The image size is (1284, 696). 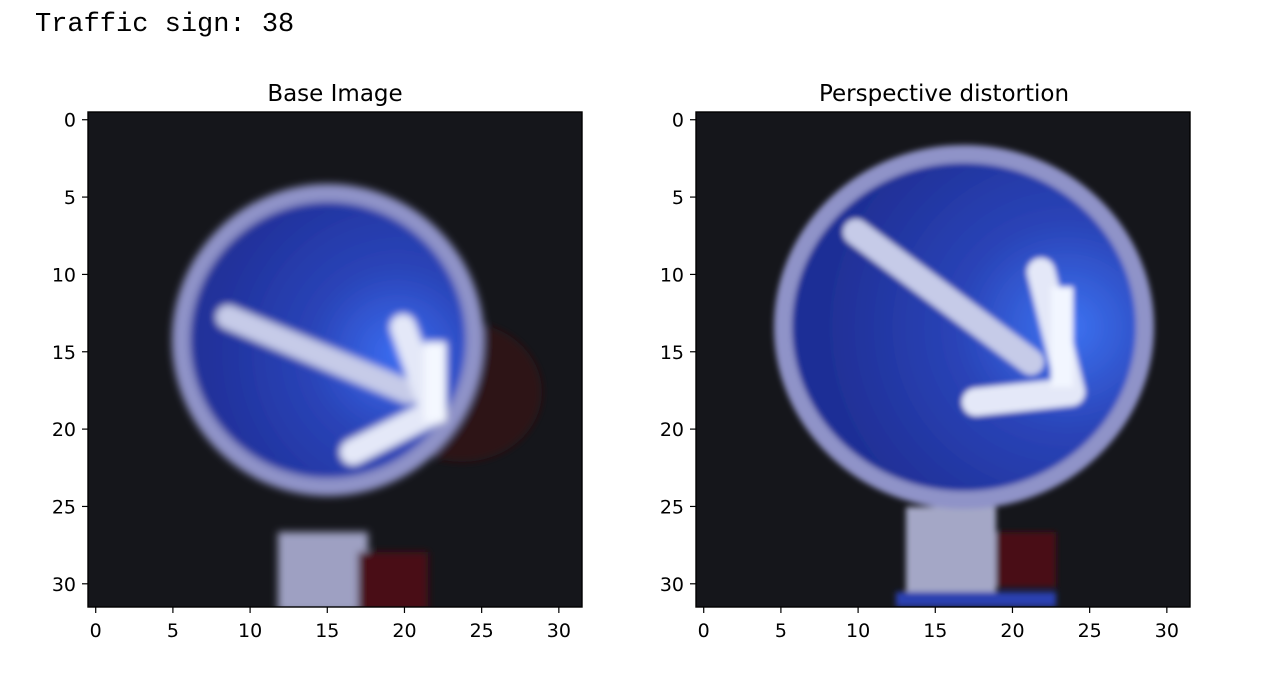 What do you see at coordinates (944, 94) in the screenshot?
I see `panel-title: Perspective distortion` at bounding box center [944, 94].